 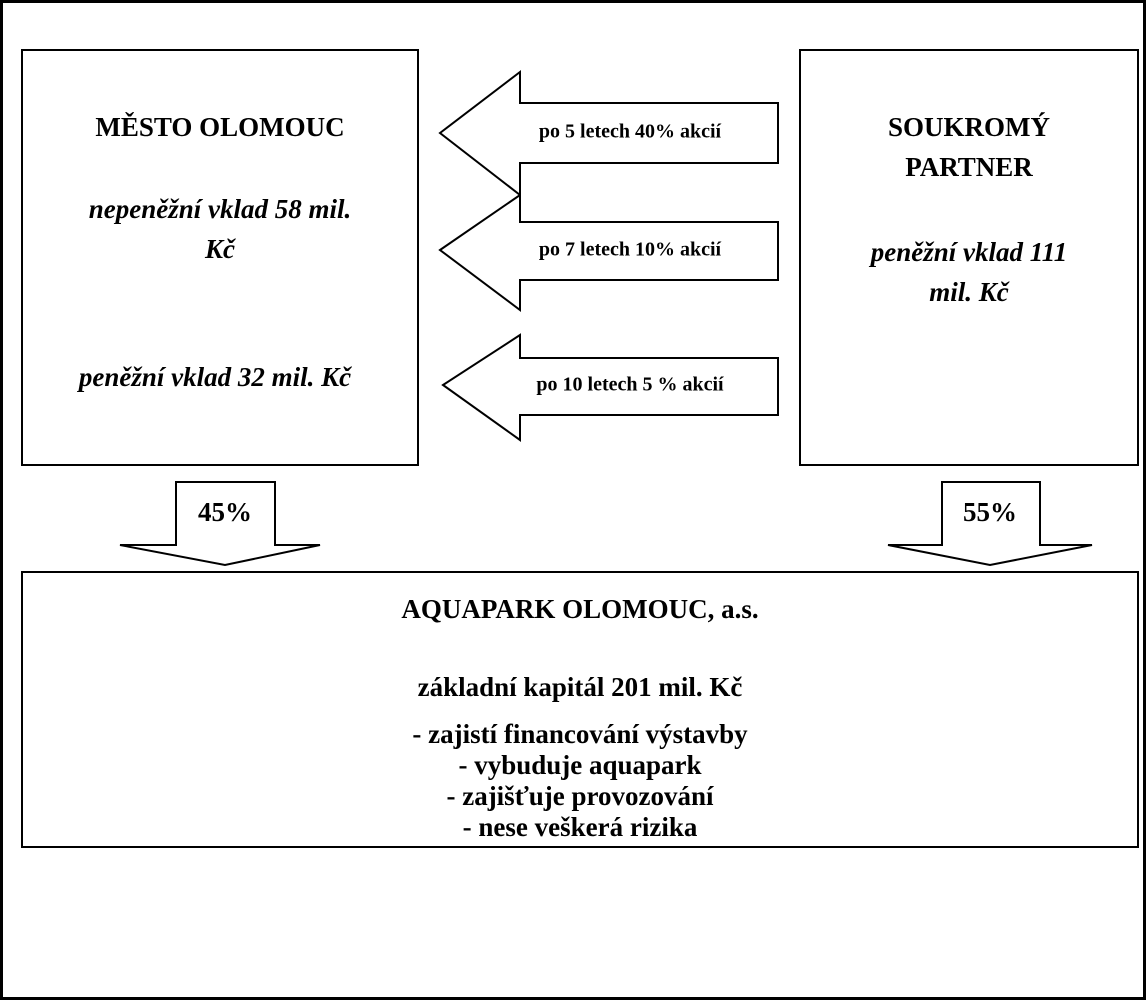 I want to click on transfer-label: po 10 letech 5 % akcií, so click(x=630, y=385).